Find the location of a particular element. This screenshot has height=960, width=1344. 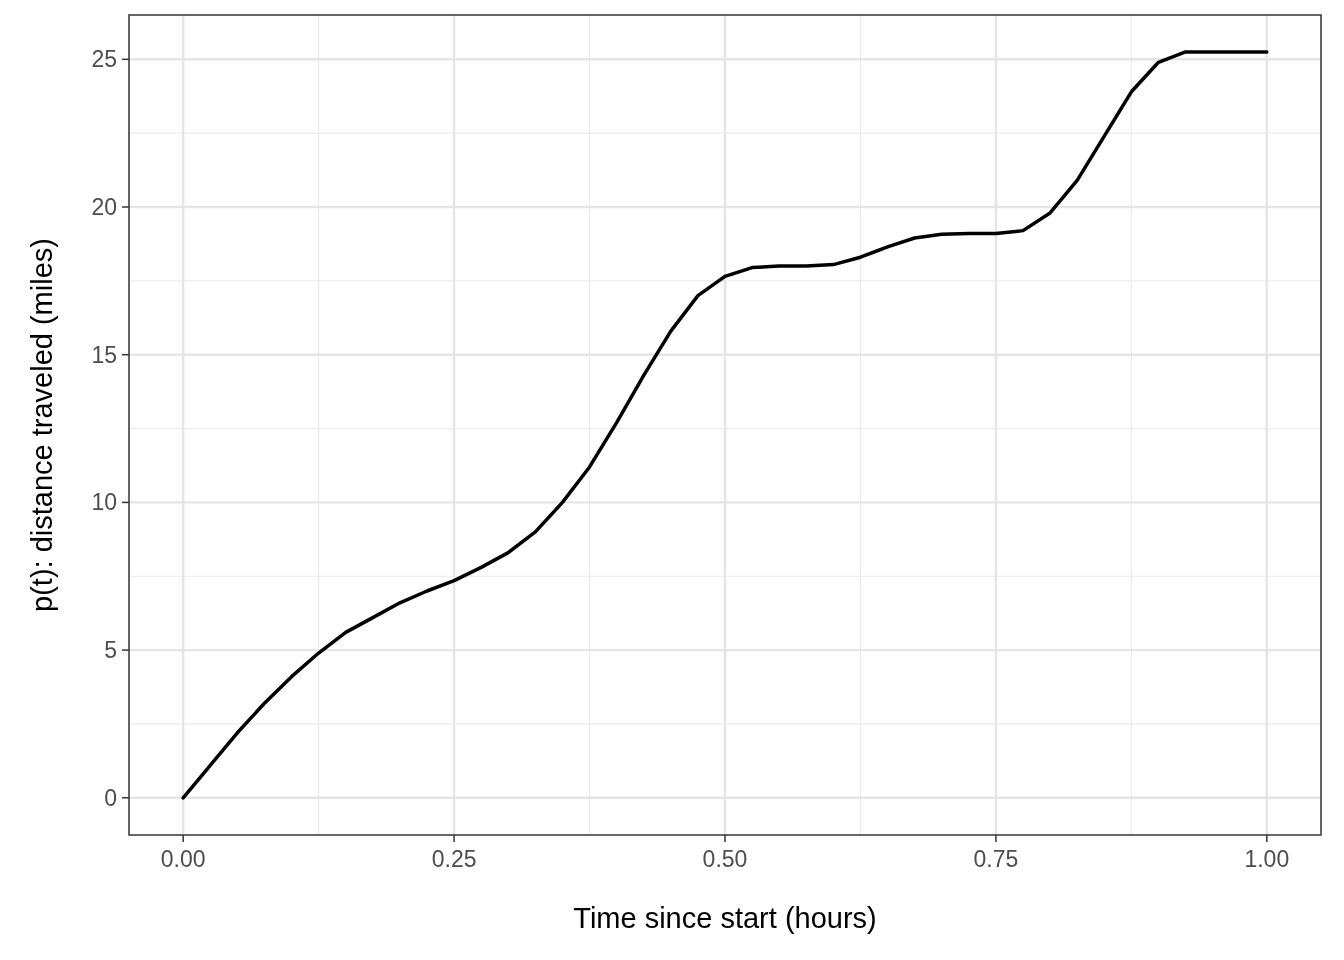

y-tick-label: 5 is located at coordinates (110, 650).